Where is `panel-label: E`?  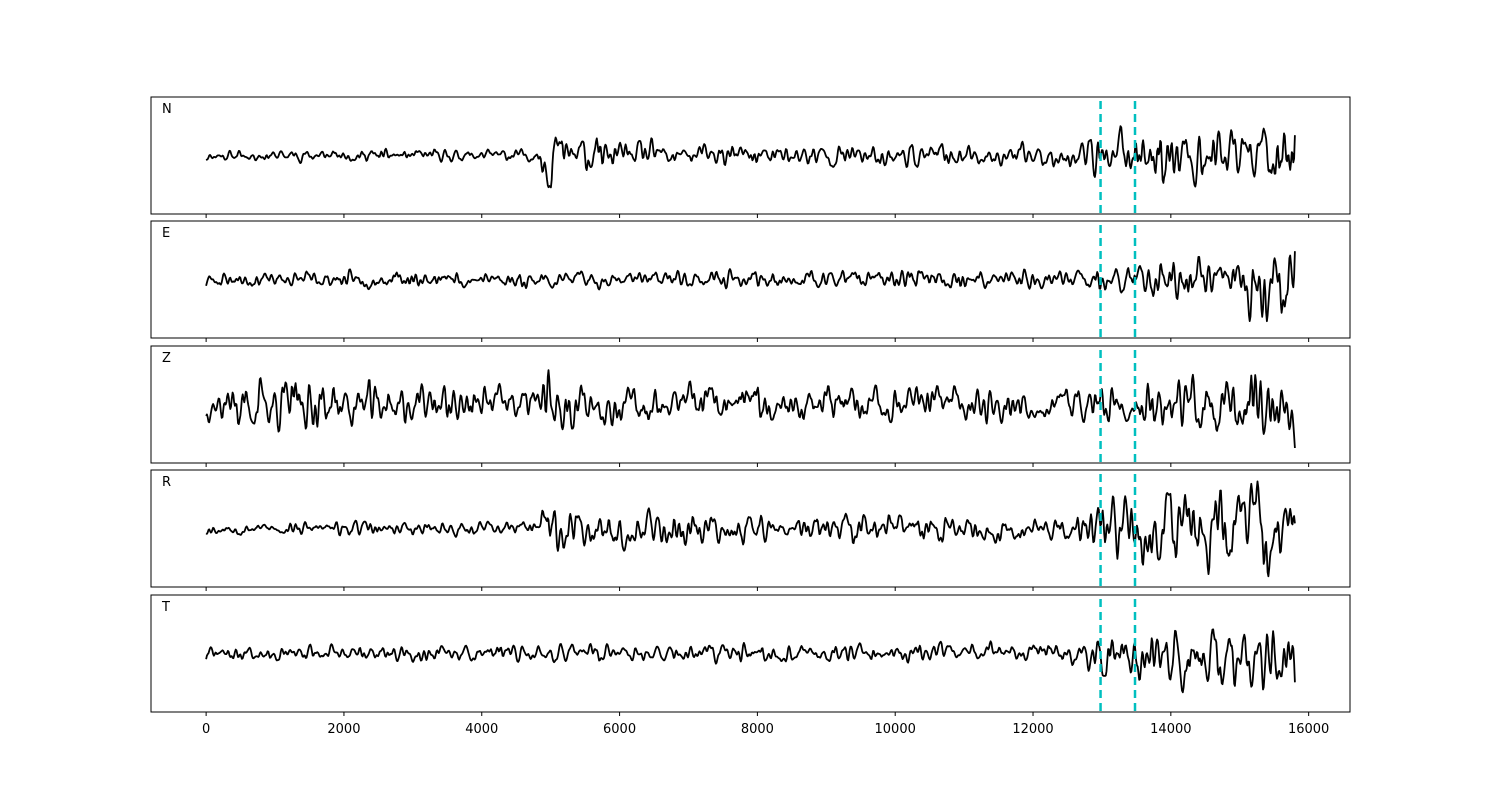
panel-label: E is located at coordinates (166, 233).